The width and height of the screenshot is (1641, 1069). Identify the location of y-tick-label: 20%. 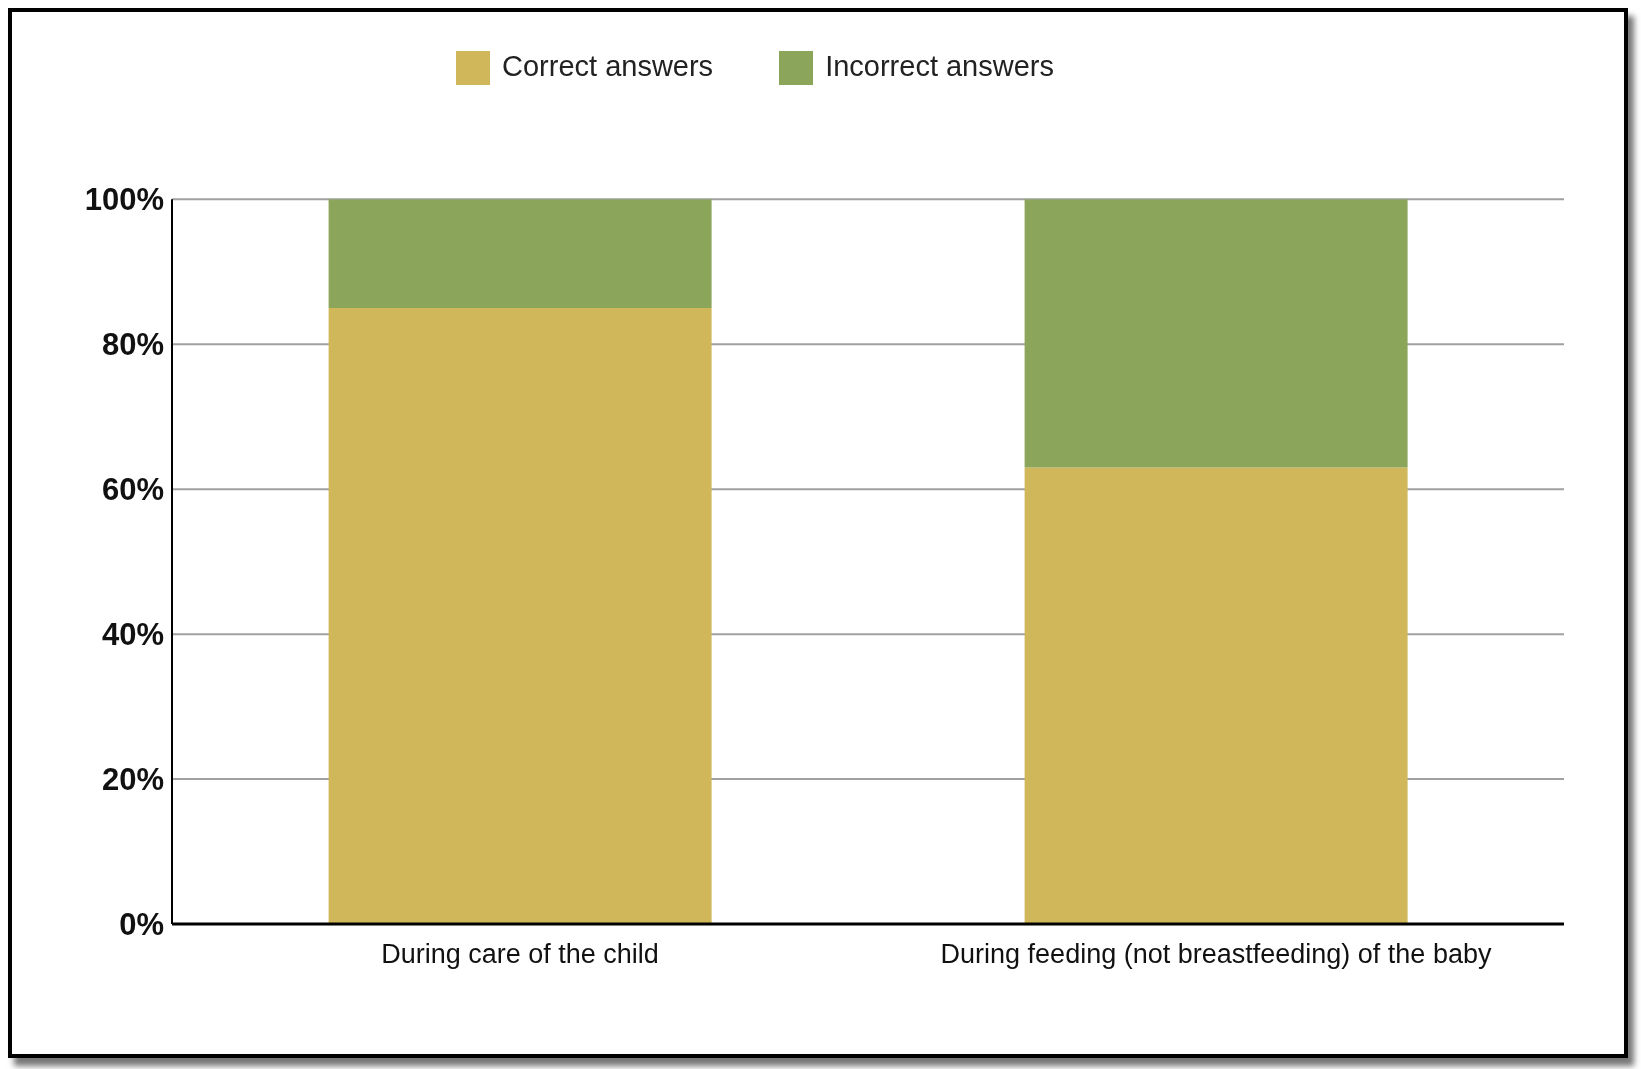
(132, 780).